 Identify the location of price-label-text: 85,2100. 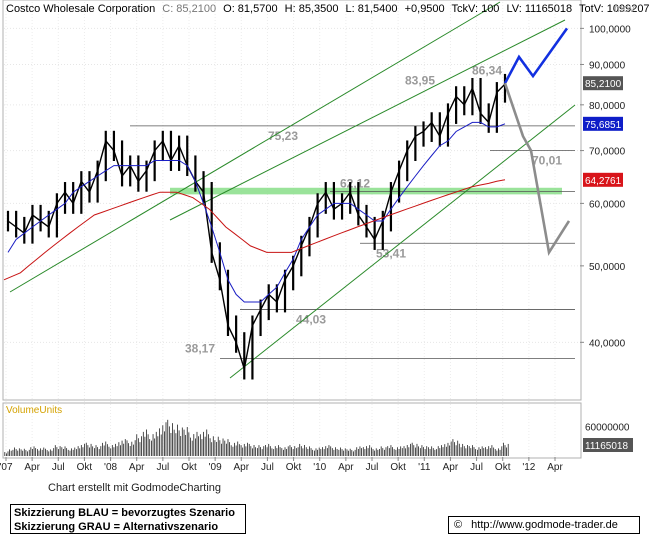
(603, 84).